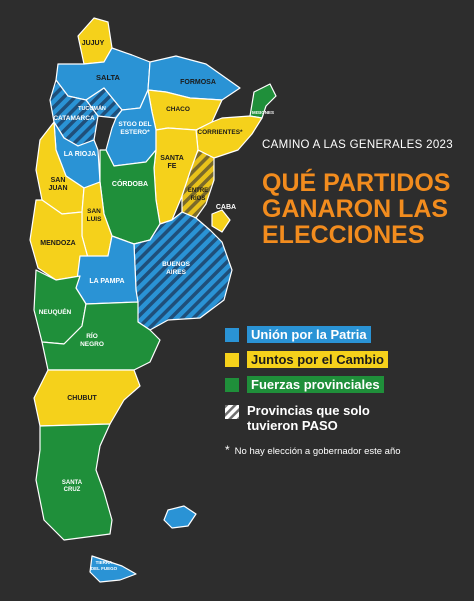 Image resolution: width=474 pixels, height=601 pixels. What do you see at coordinates (232, 412) in the screenshot?
I see `legend-swatch-paso` at bounding box center [232, 412].